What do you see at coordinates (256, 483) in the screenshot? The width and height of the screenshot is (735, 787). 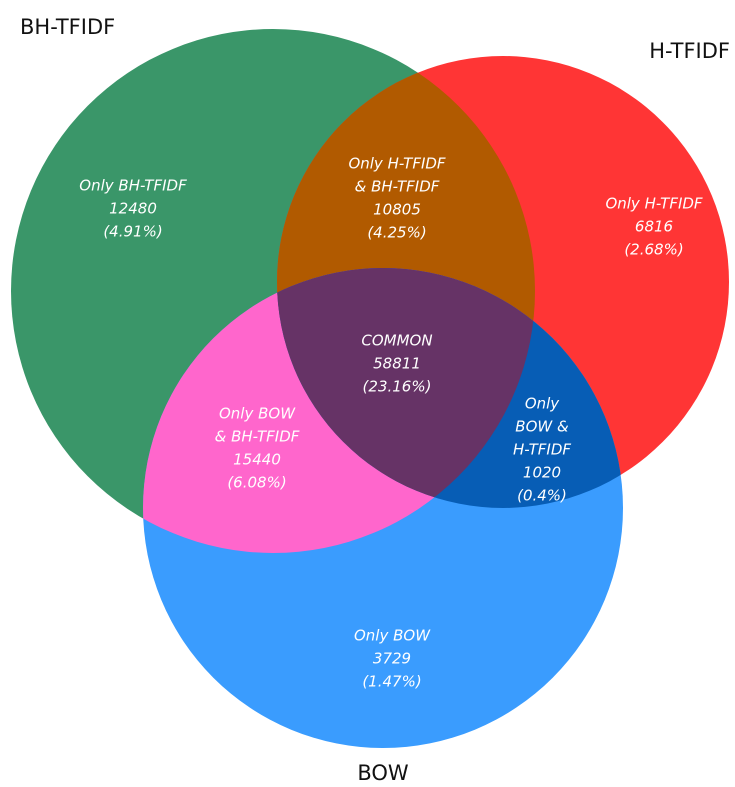 I see `region-label: (6.08%)` at bounding box center [256, 483].